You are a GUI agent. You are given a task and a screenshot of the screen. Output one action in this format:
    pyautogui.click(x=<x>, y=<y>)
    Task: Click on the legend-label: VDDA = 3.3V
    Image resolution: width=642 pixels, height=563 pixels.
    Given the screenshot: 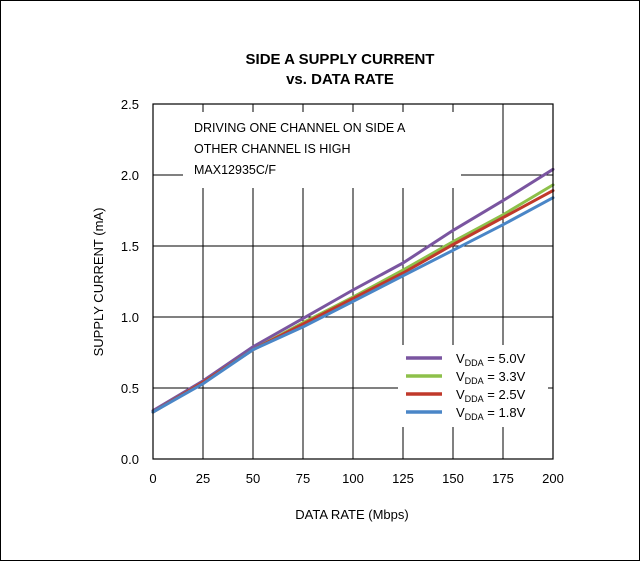 What is the action you would take?
    pyautogui.click(x=491, y=377)
    